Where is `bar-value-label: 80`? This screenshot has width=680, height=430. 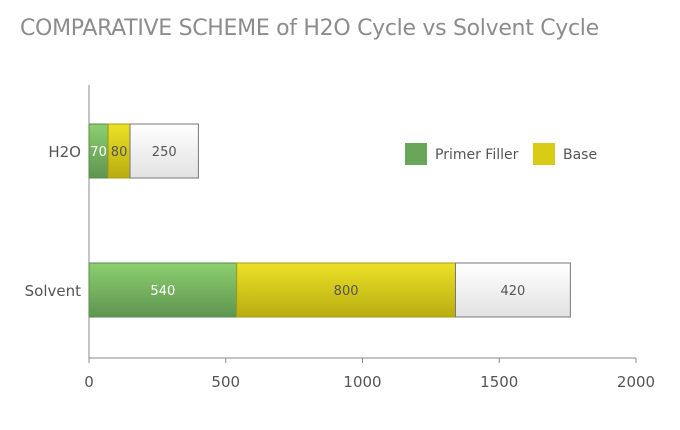 bar-value-label: 80 is located at coordinates (119, 152).